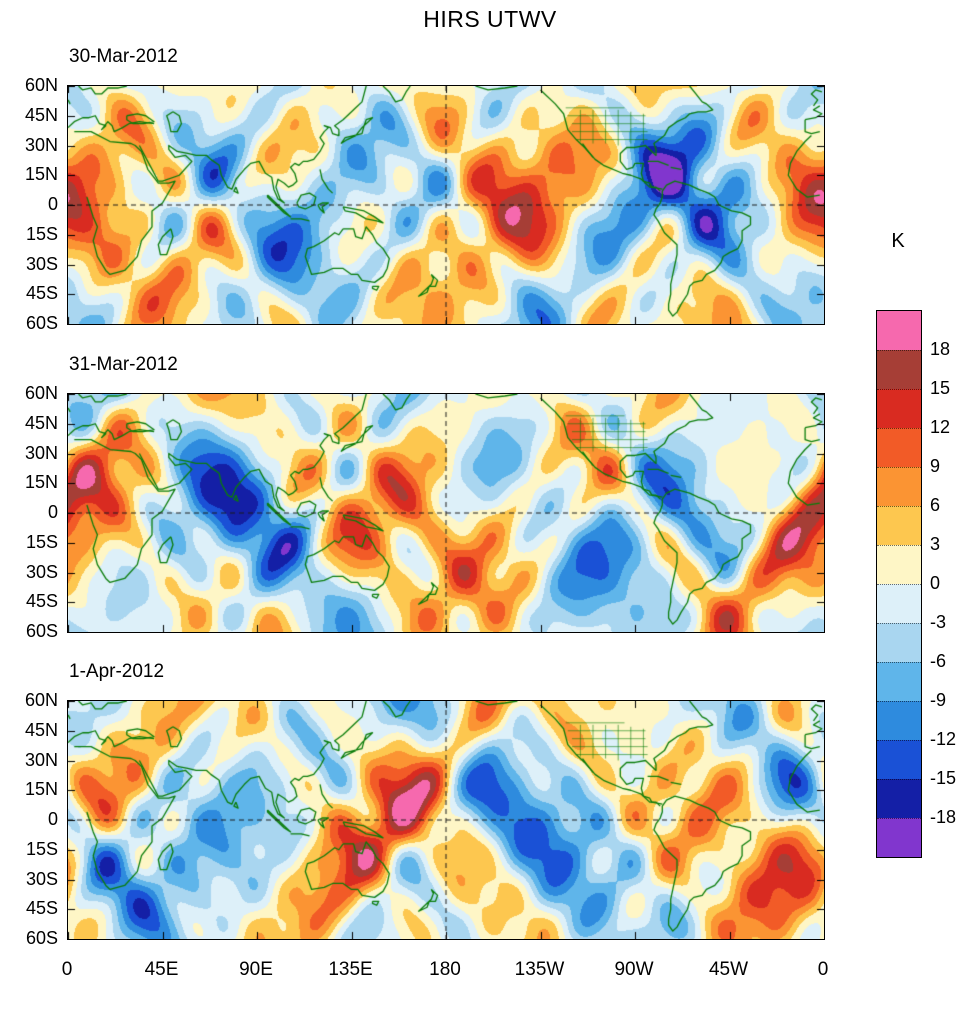 The width and height of the screenshot is (980, 1014). Describe the element at coordinates (935, 505) in the screenshot. I see `colorbar-tick-label: 6` at that location.